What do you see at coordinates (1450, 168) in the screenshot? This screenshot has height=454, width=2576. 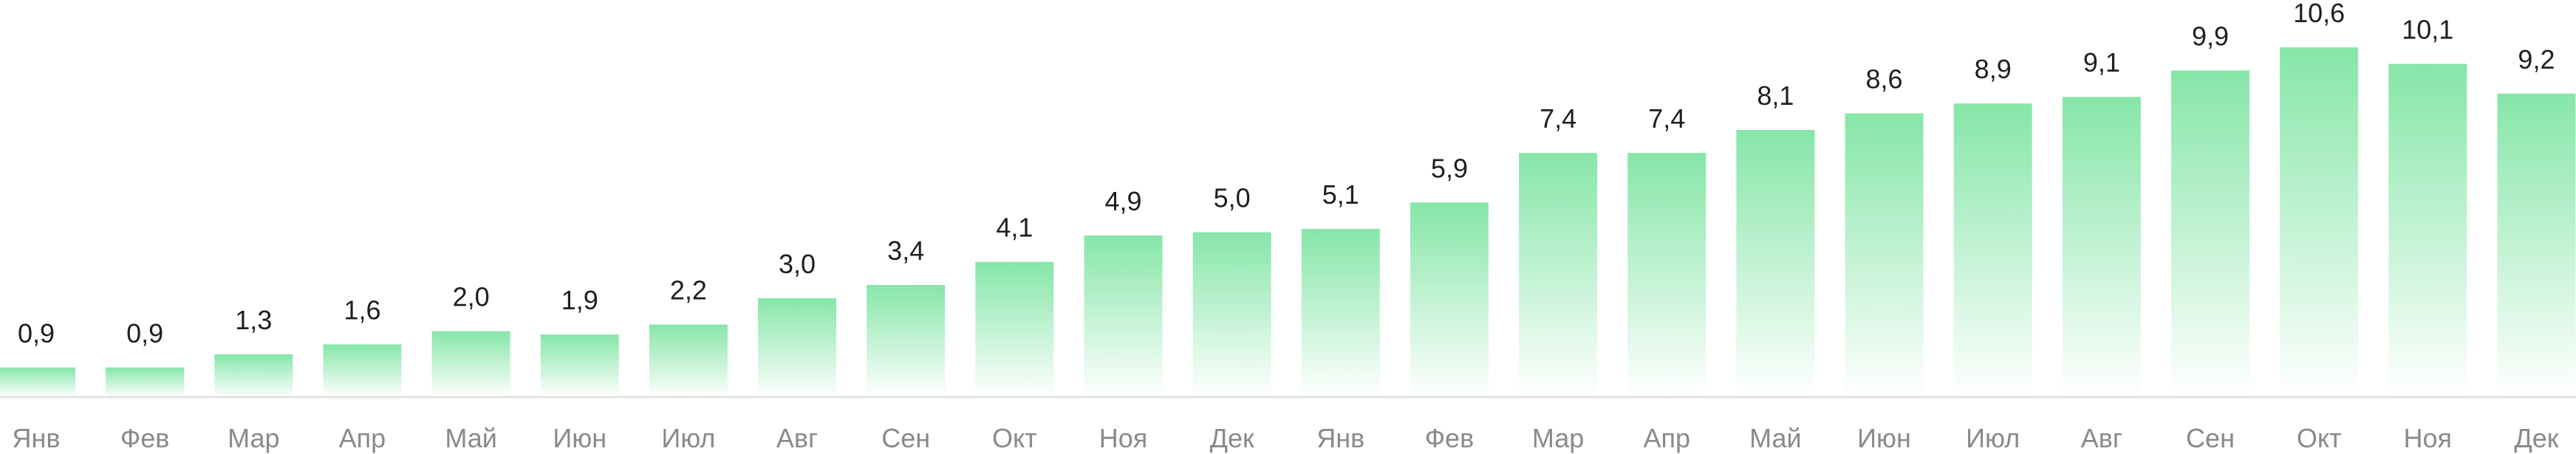 I see `bar-value-label: 5,9` at bounding box center [1450, 168].